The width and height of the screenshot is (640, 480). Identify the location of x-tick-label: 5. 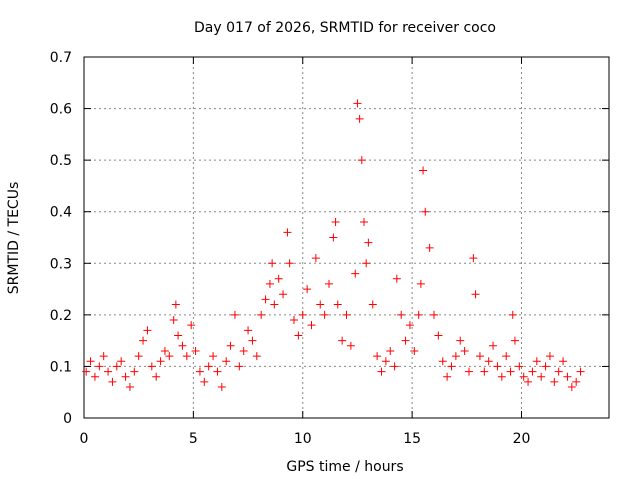
(193, 439).